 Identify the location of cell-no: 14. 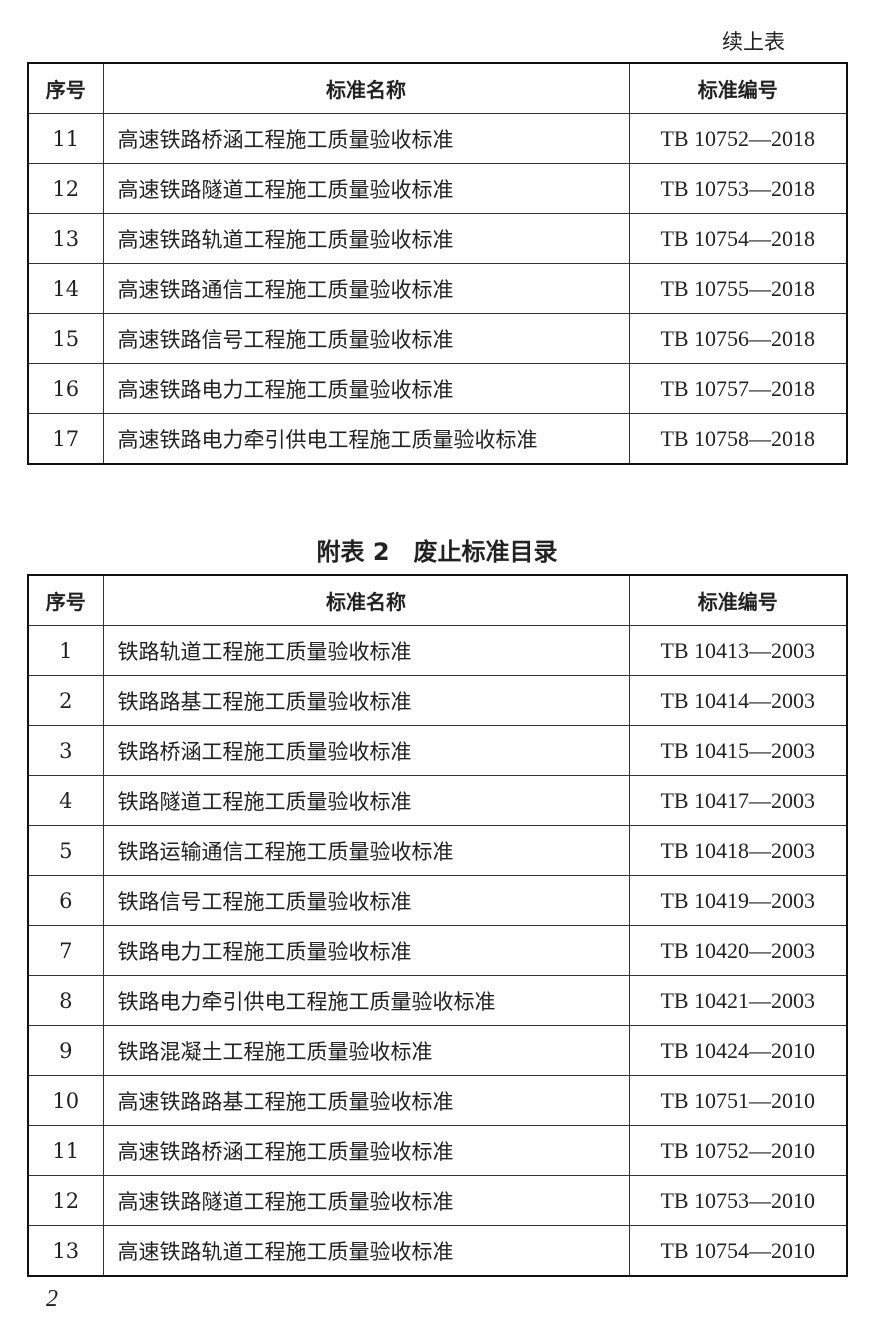
(65, 288).